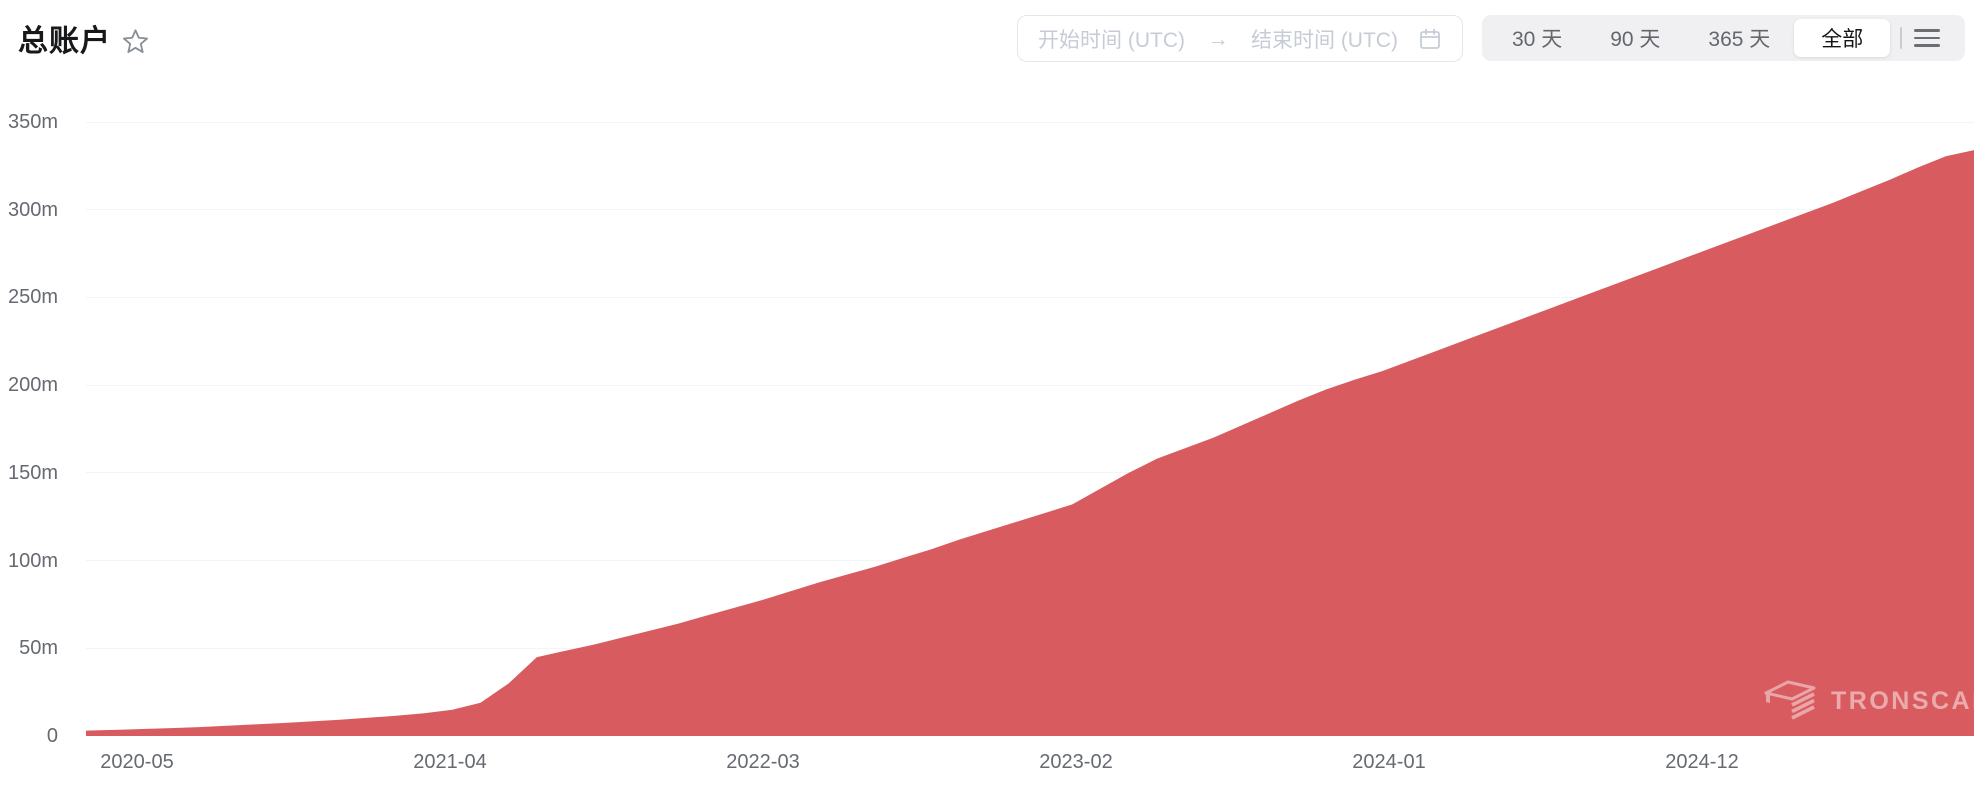 The height and width of the screenshot is (788, 1974). What do you see at coordinates (32, 209) in the screenshot?
I see `y-tick-label-300m: 300m` at bounding box center [32, 209].